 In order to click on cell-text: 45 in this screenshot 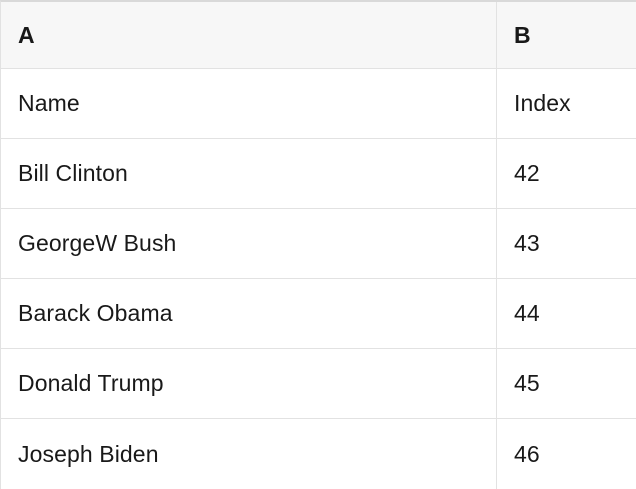, I will do `click(527, 383)`.